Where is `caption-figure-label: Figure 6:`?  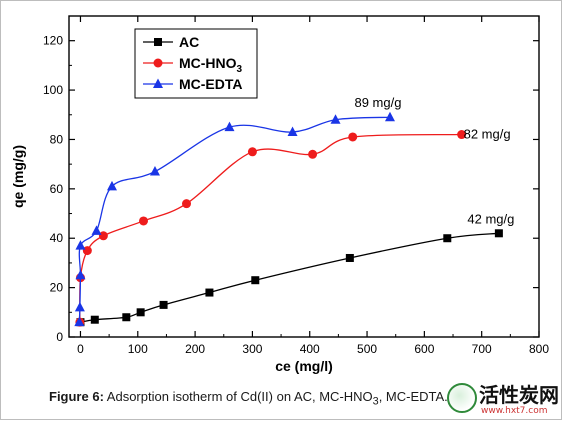 caption-figure-label: Figure 6: is located at coordinates (76, 396).